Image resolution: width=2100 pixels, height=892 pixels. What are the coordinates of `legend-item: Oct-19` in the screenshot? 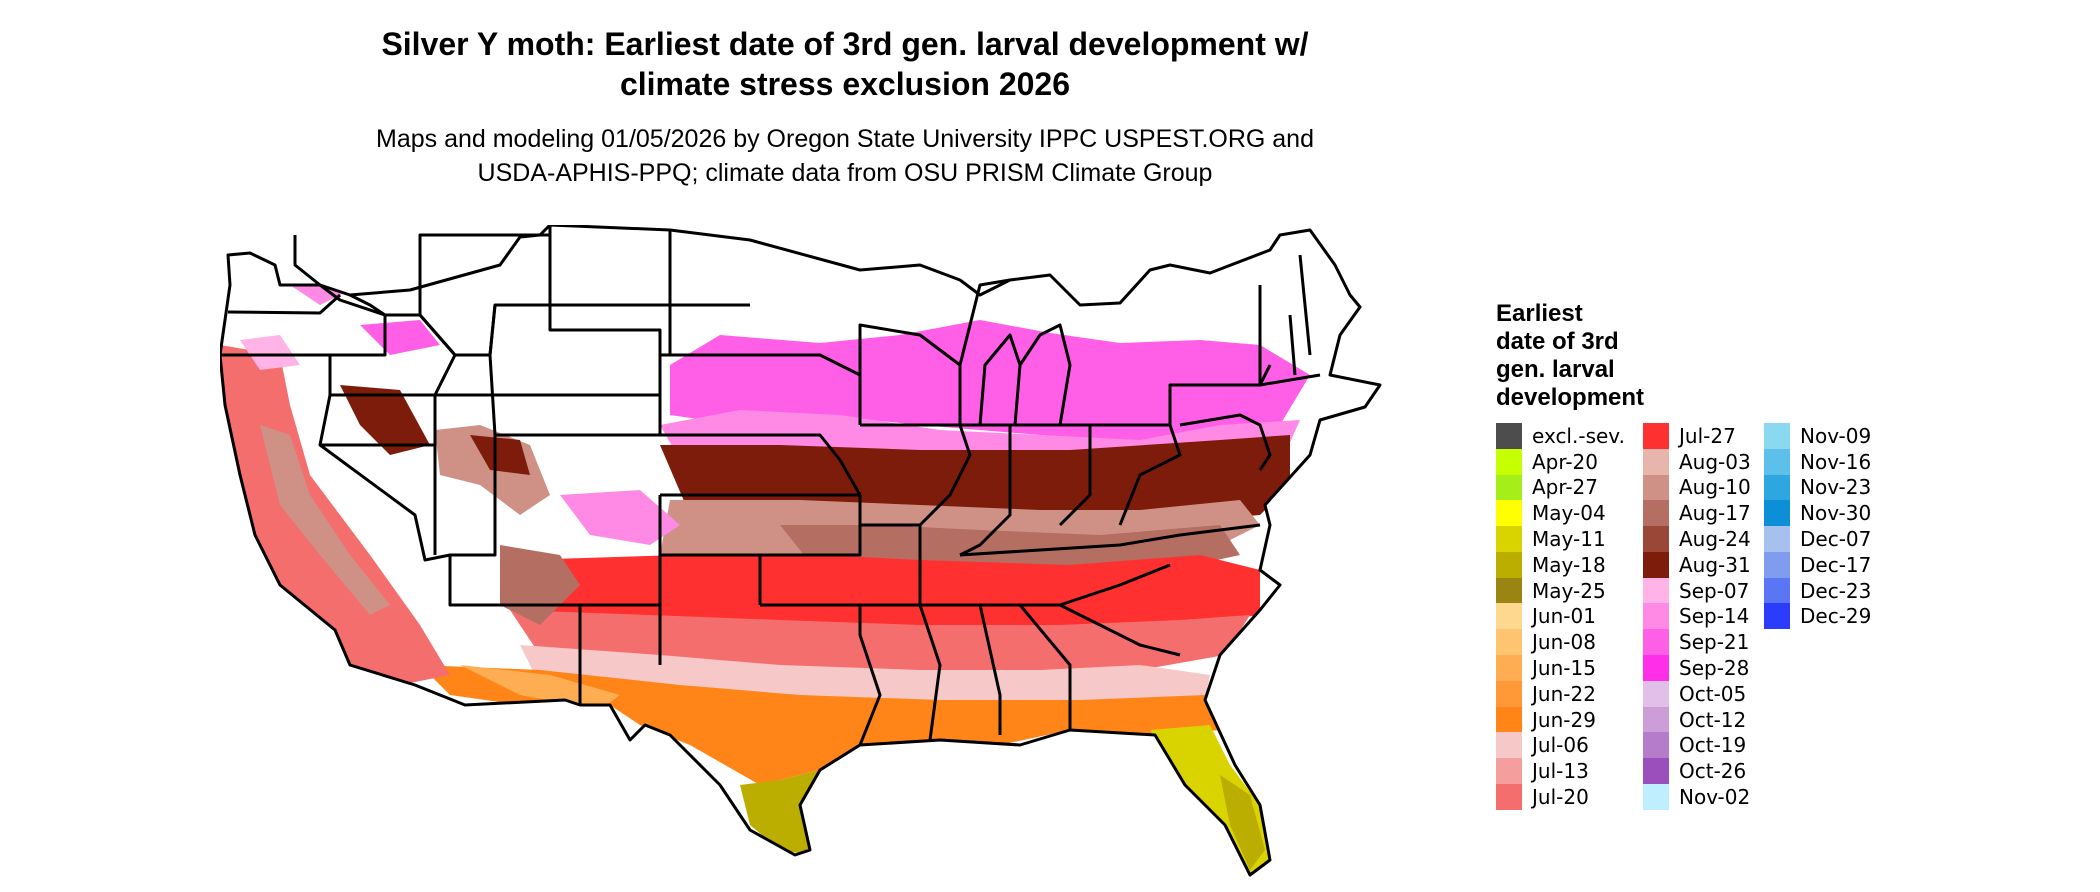 It's located at (1697, 745).